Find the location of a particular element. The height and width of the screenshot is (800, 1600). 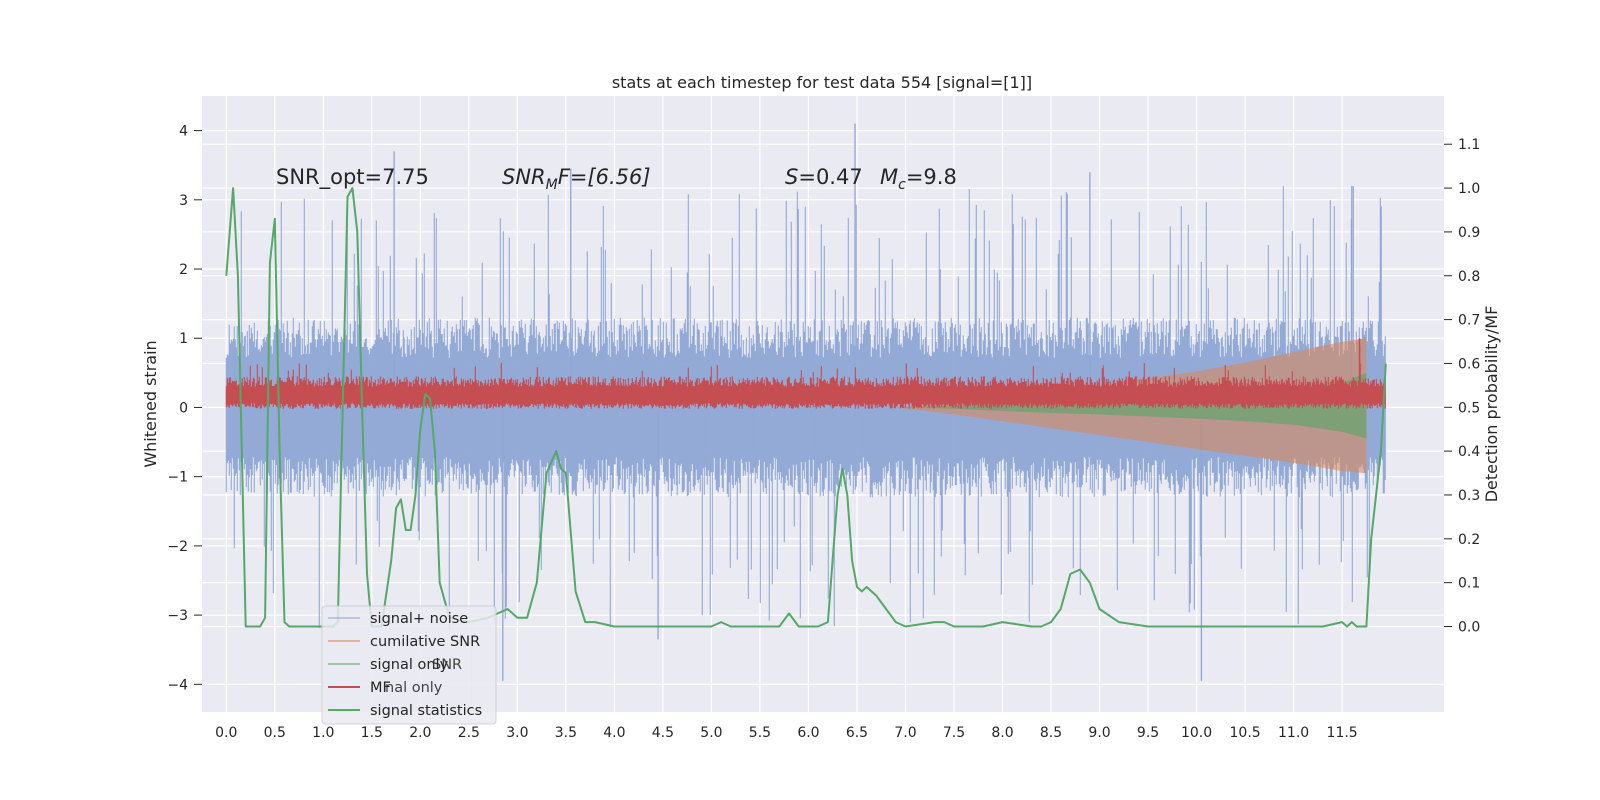

y-tick-label: −2 is located at coordinates (177, 547).